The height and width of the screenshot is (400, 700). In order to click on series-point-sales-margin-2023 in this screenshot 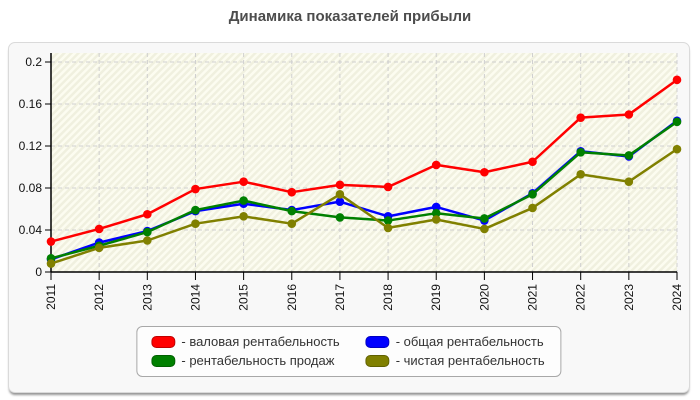, I will do `click(629, 155)`.